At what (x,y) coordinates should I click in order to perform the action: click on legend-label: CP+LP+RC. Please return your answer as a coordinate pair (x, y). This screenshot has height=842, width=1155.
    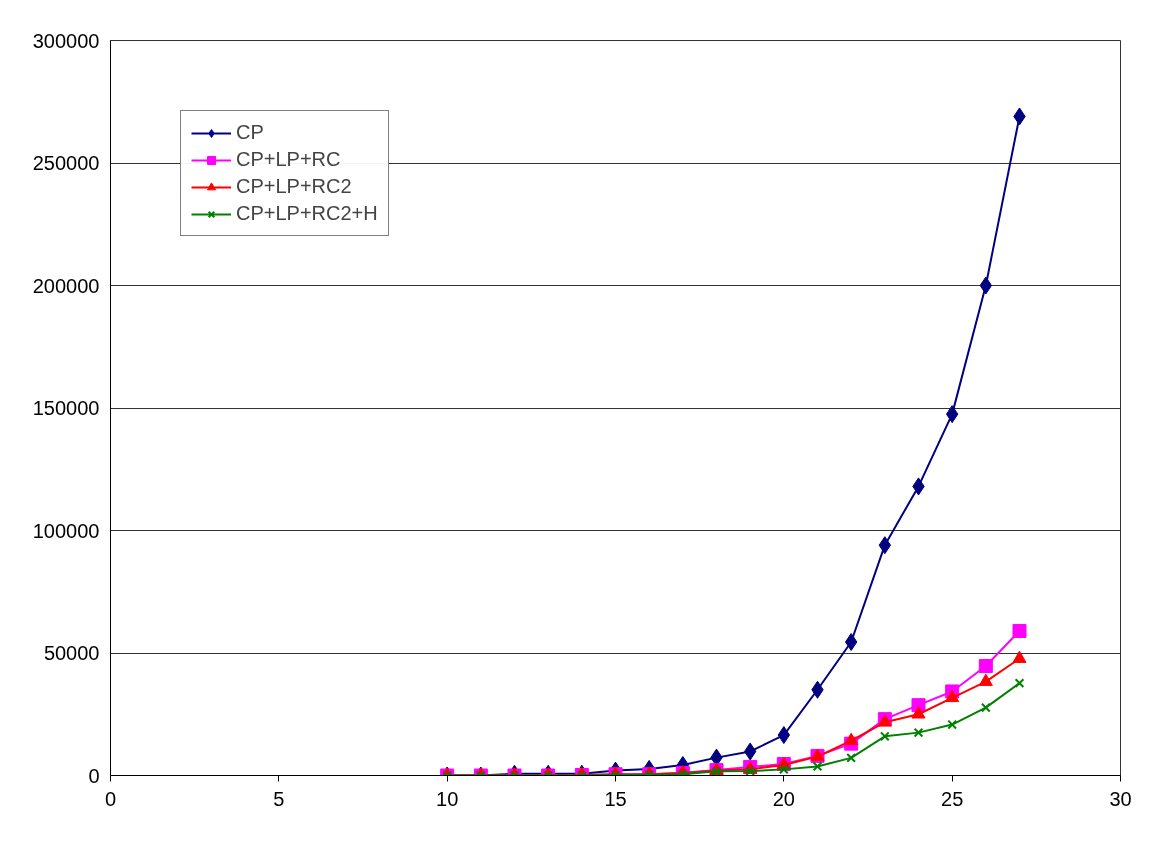
    Looking at the image, I should click on (288, 159).